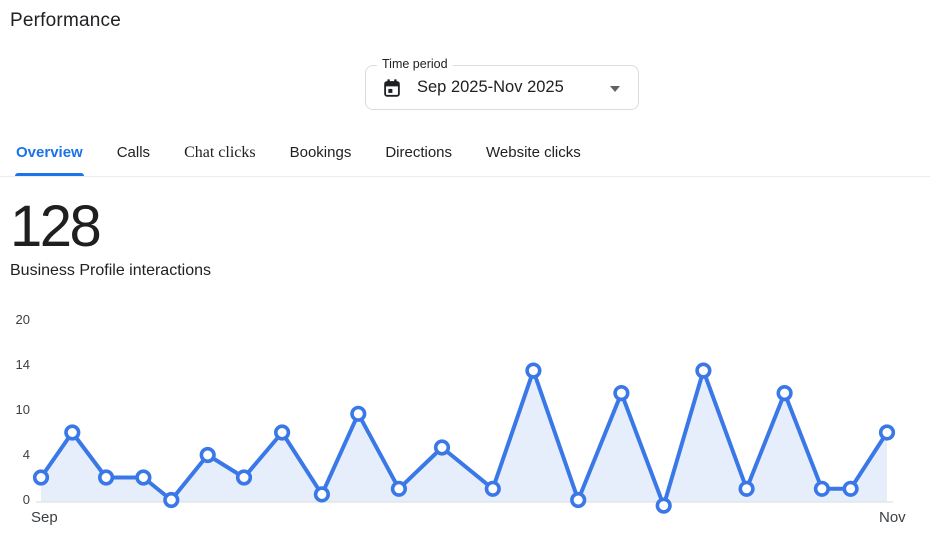 The width and height of the screenshot is (930, 540). Describe the element at coordinates (26, 454) in the screenshot. I see `y-tick-label: 4` at that location.